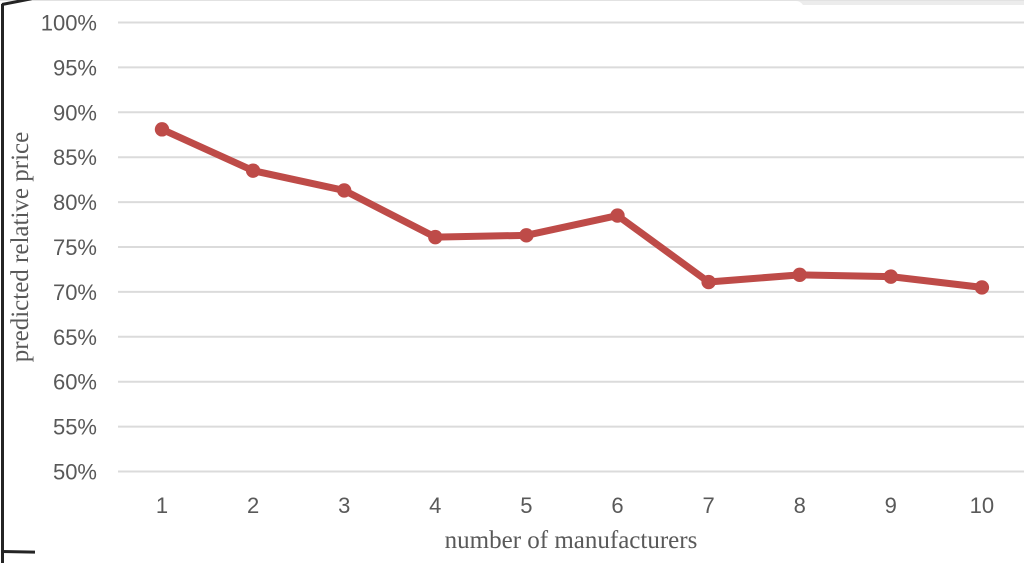 This screenshot has height=563, width=1024. I want to click on y-tick-label: 95%, so click(75, 67).